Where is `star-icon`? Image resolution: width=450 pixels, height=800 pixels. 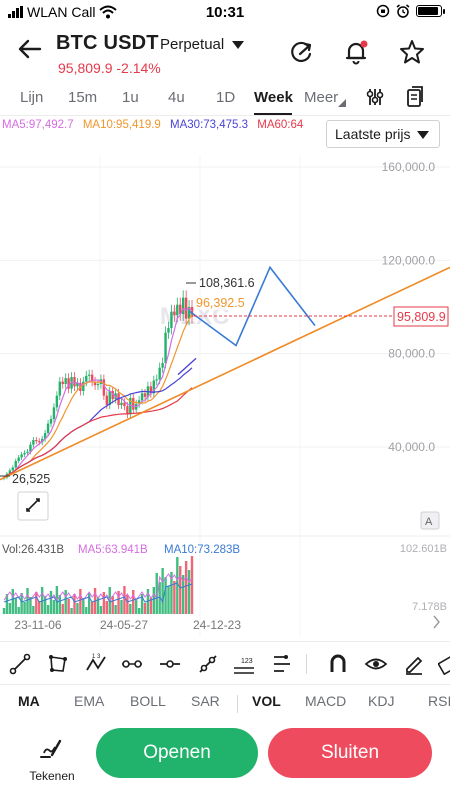
star-icon is located at coordinates (412, 52).